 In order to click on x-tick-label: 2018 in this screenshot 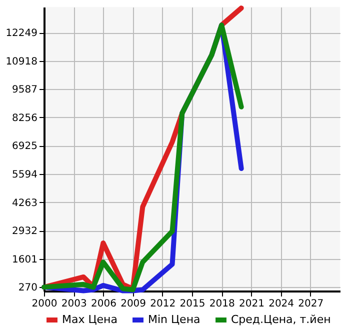, I will do `click(222, 304)`.